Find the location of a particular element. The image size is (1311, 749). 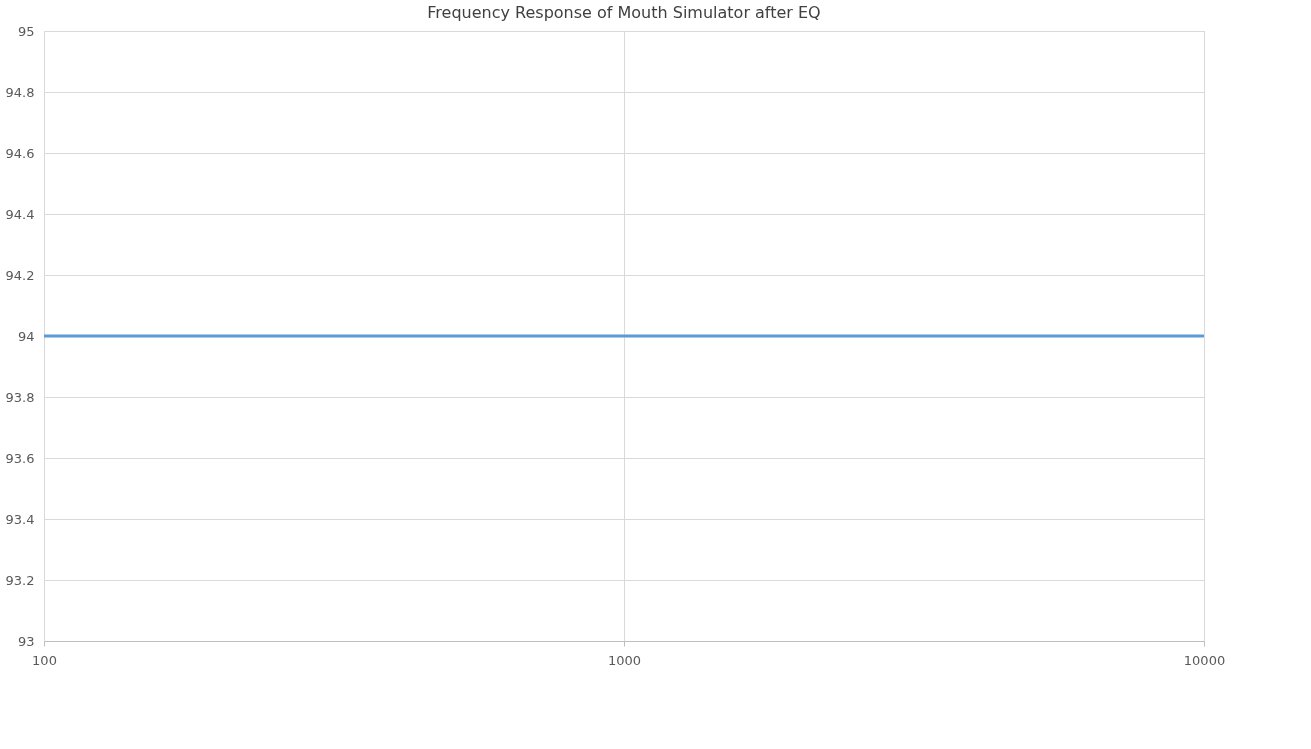

y-tick-label: 94 is located at coordinates (26, 336).